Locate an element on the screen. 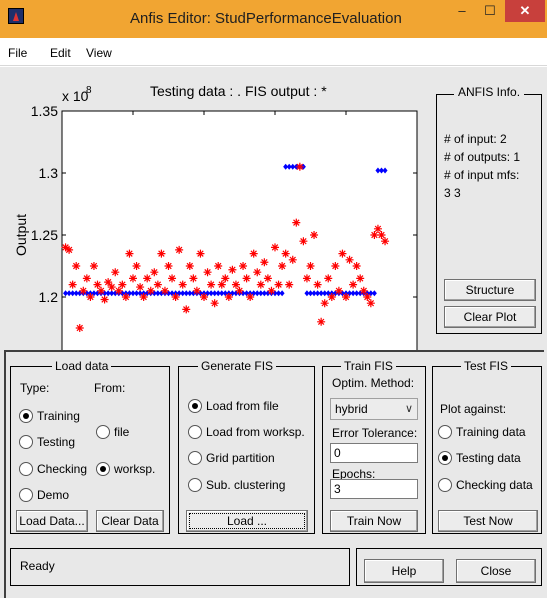 The height and width of the screenshot is (598, 547). menu-view: View is located at coordinates (99, 53).